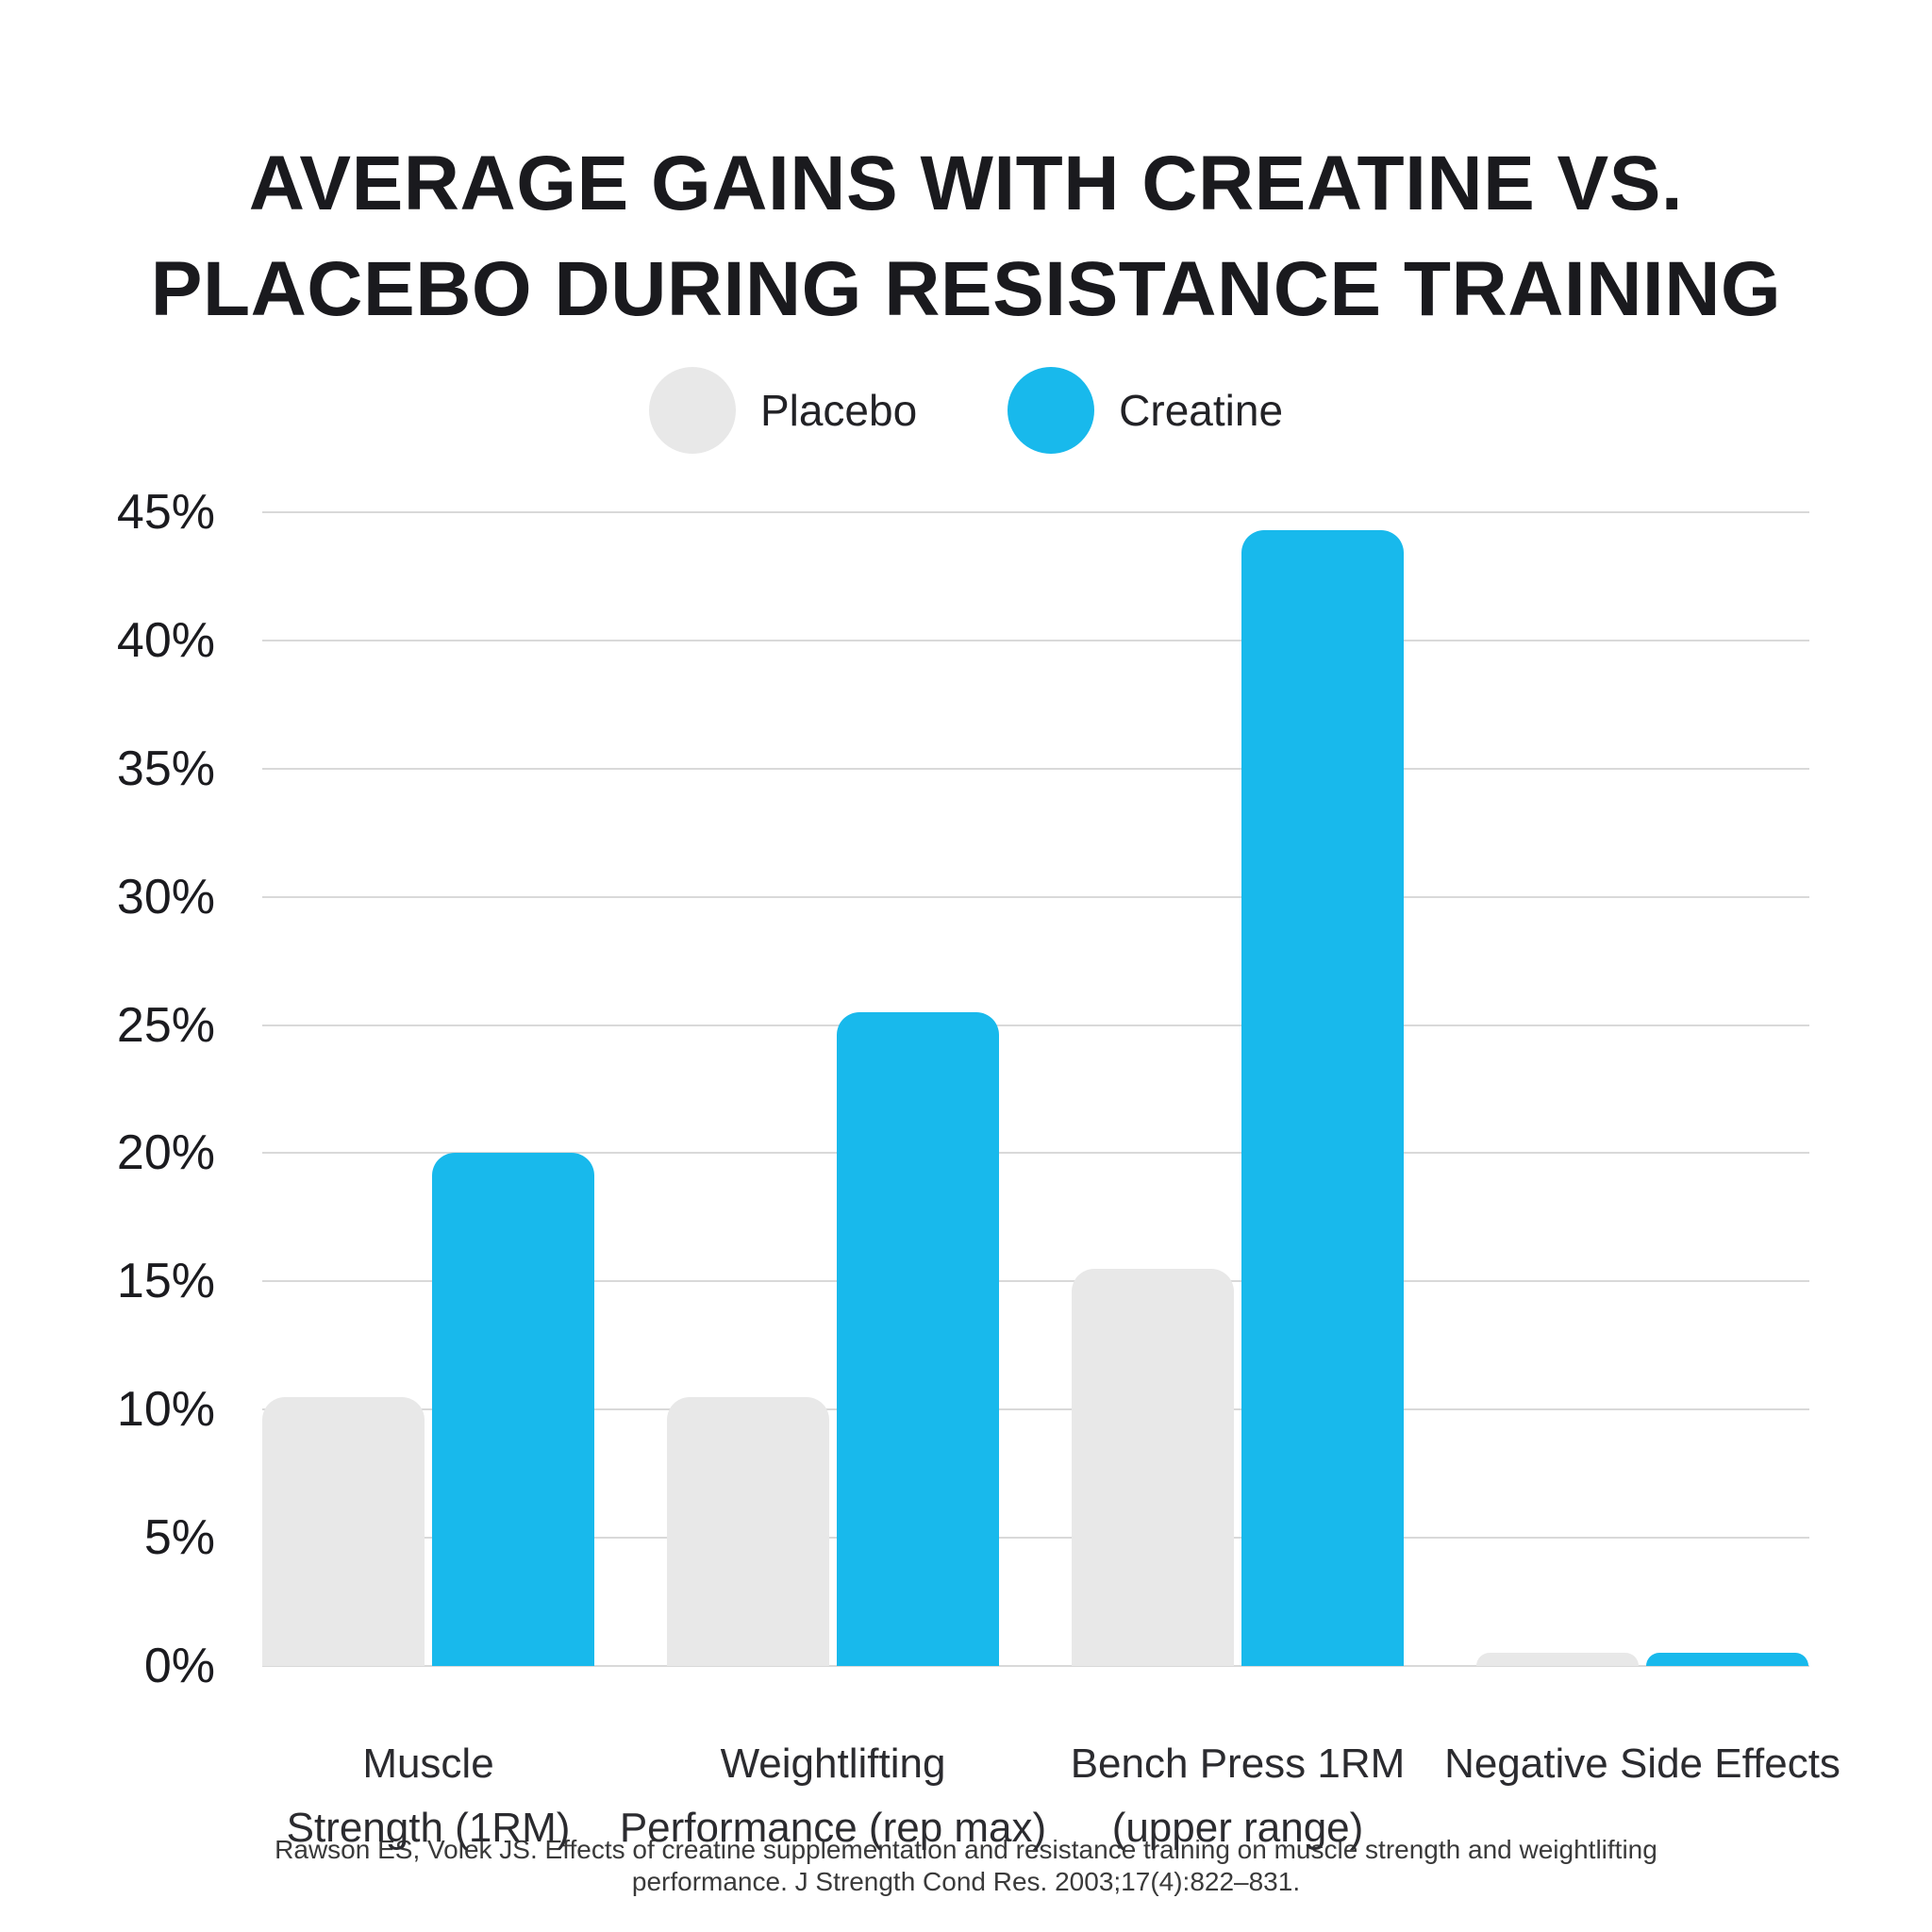 Image resolution: width=1932 pixels, height=1932 pixels. What do you see at coordinates (165, 1153) in the screenshot?
I see `y-axis-tick-label-20pct: 20%` at bounding box center [165, 1153].